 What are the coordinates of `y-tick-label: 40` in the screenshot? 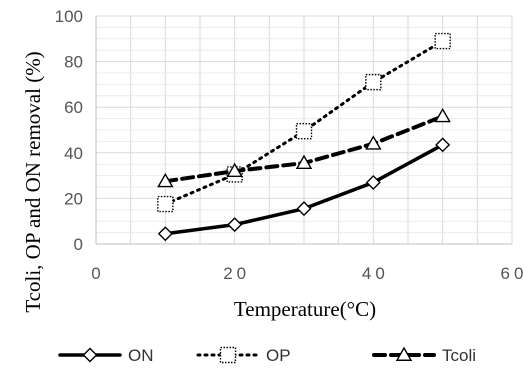 It's located at (73, 153).